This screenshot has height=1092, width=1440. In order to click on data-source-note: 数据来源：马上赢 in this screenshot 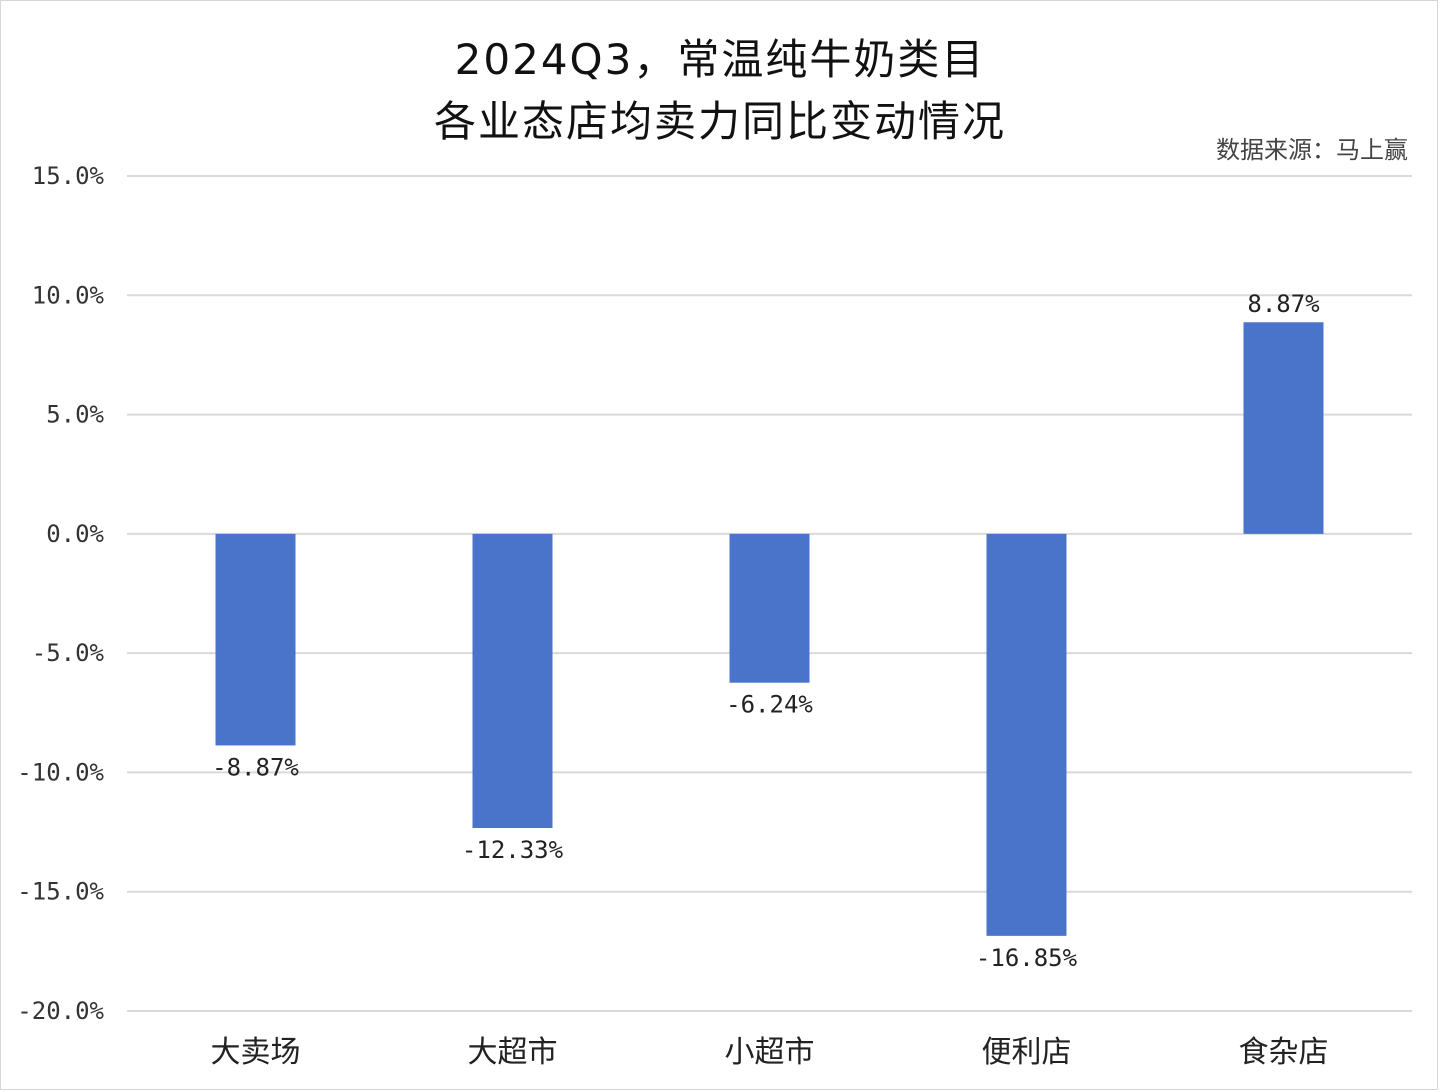, I will do `click(1312, 150)`.